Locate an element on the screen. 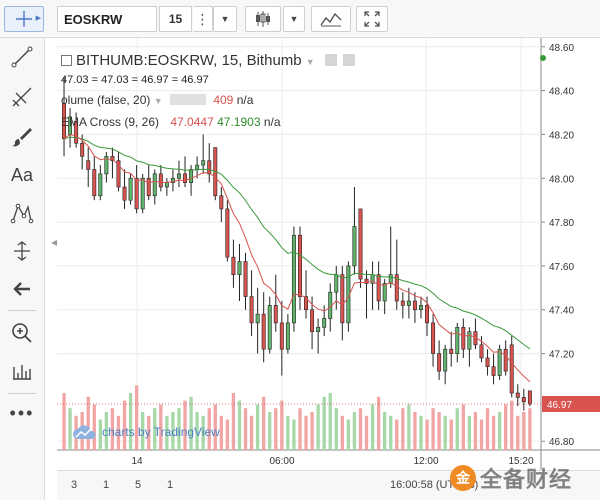  collapse-toolbar-icon: ◀ is located at coordinates (54, 242).